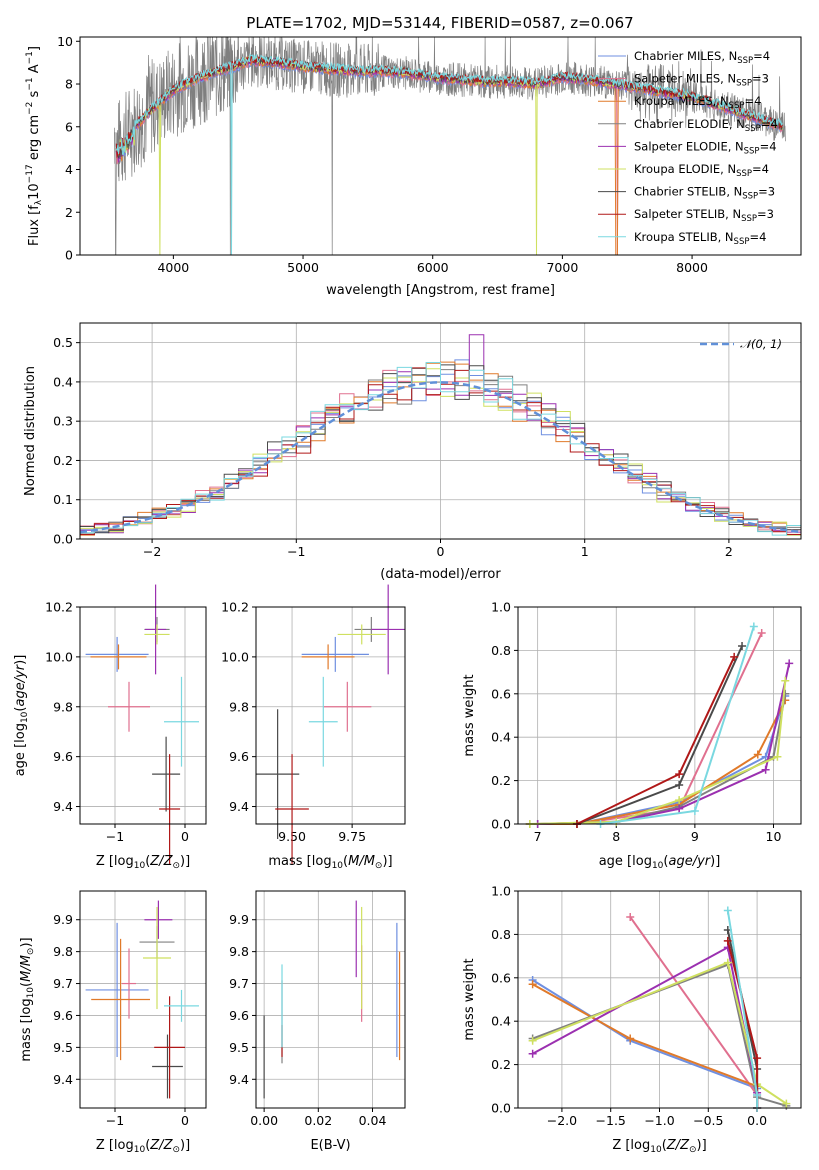 This screenshot has width=819, height=1170. I want to click on x-tick-label: 4000, so click(173, 267).